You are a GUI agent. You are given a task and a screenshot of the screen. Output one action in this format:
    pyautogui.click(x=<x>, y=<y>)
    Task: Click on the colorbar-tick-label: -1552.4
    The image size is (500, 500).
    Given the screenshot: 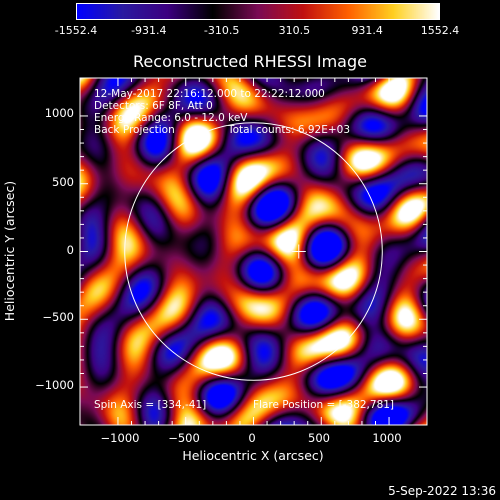 What is the action you would take?
    pyautogui.click(x=76, y=30)
    